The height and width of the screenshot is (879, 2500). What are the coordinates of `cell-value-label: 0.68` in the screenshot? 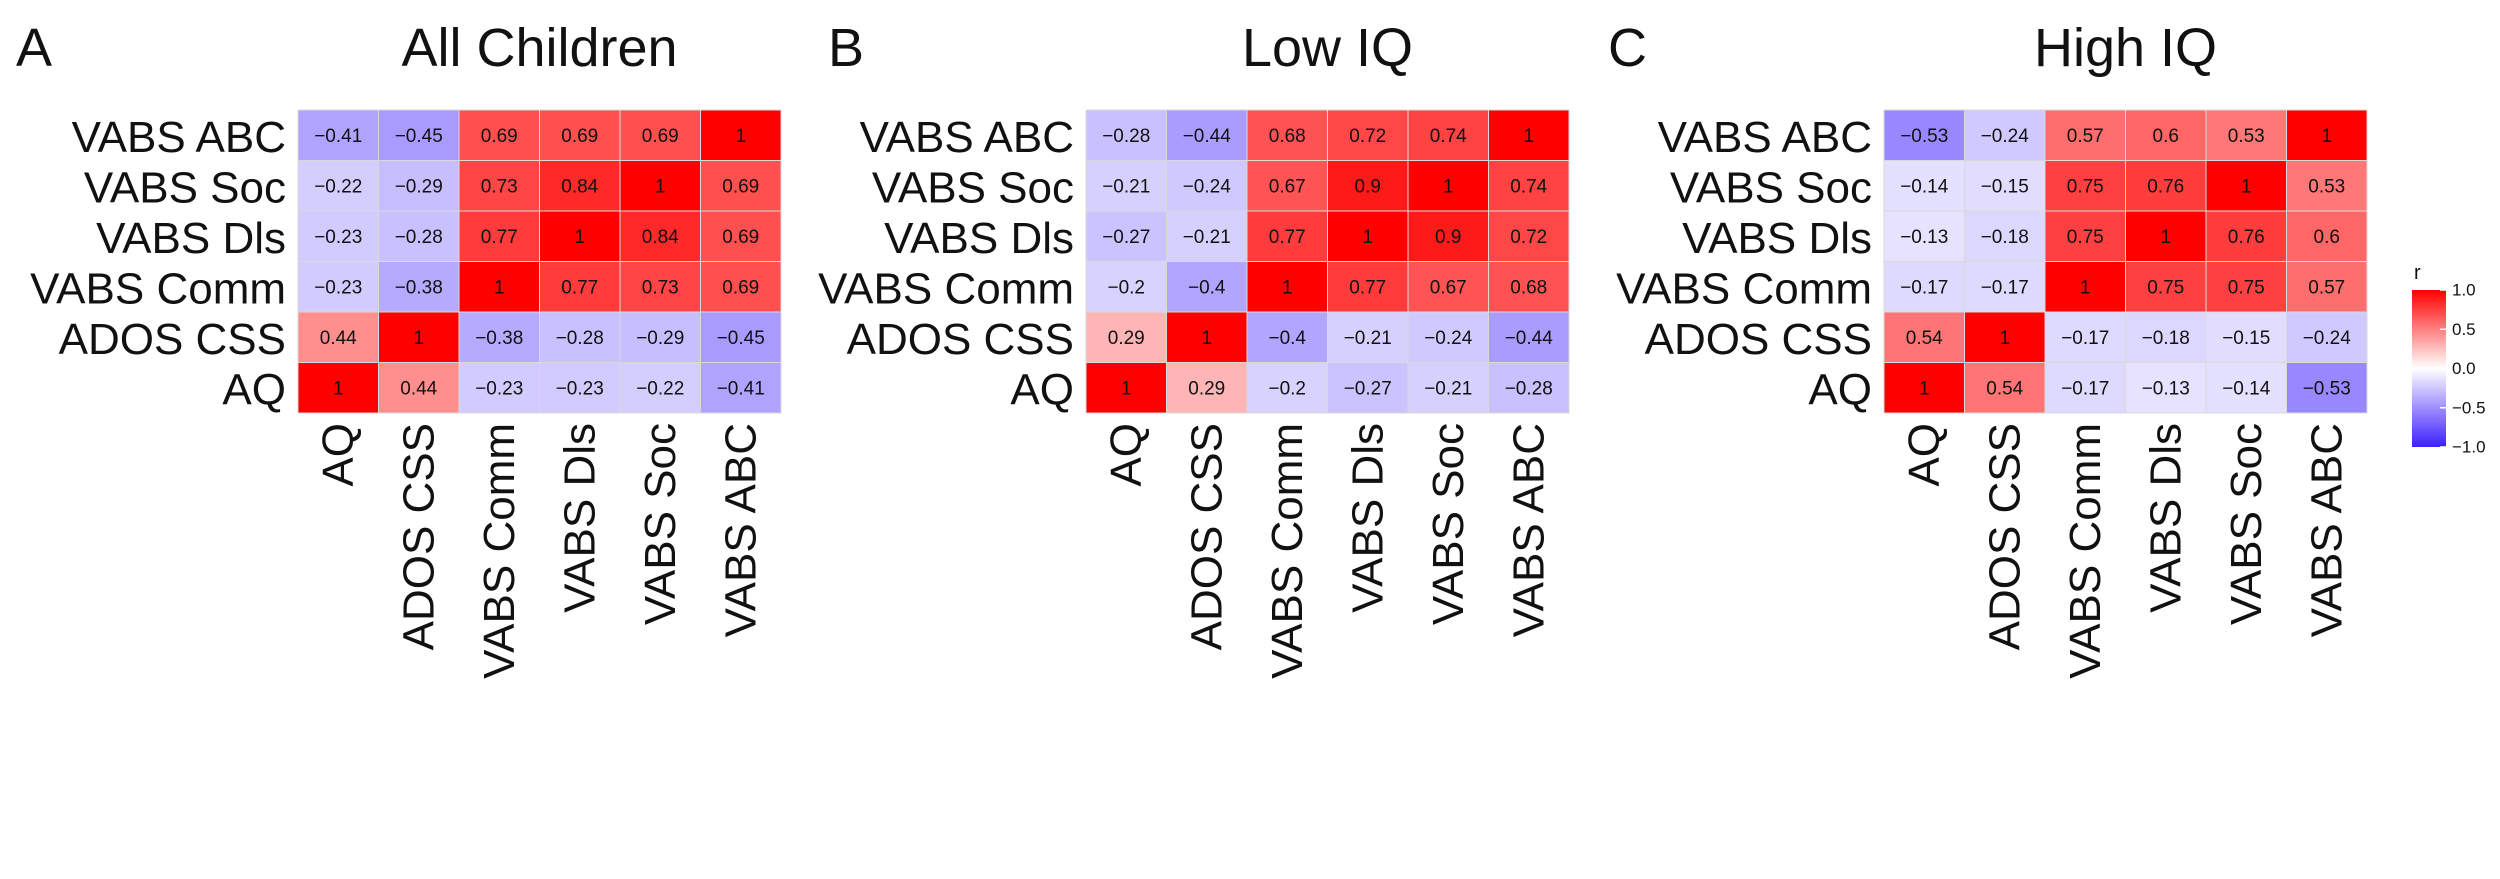 It's located at (1528, 287).